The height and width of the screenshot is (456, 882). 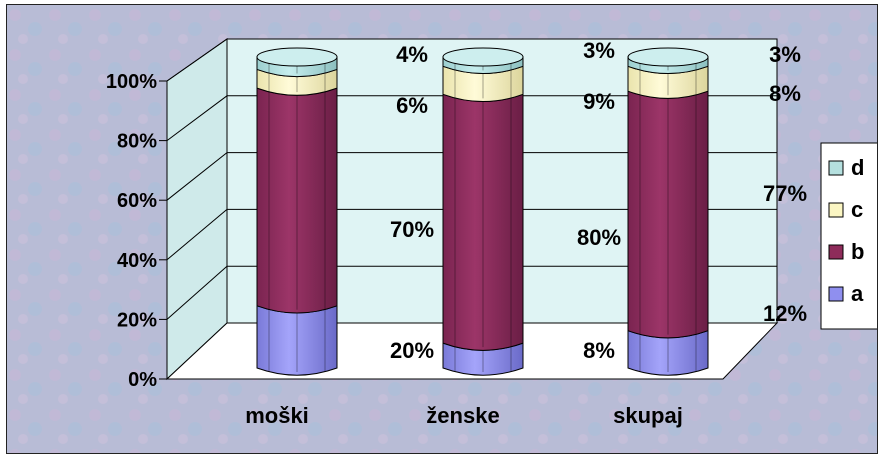 What do you see at coordinates (131, 82) in the screenshot?
I see `y-tick-label: 100%` at bounding box center [131, 82].